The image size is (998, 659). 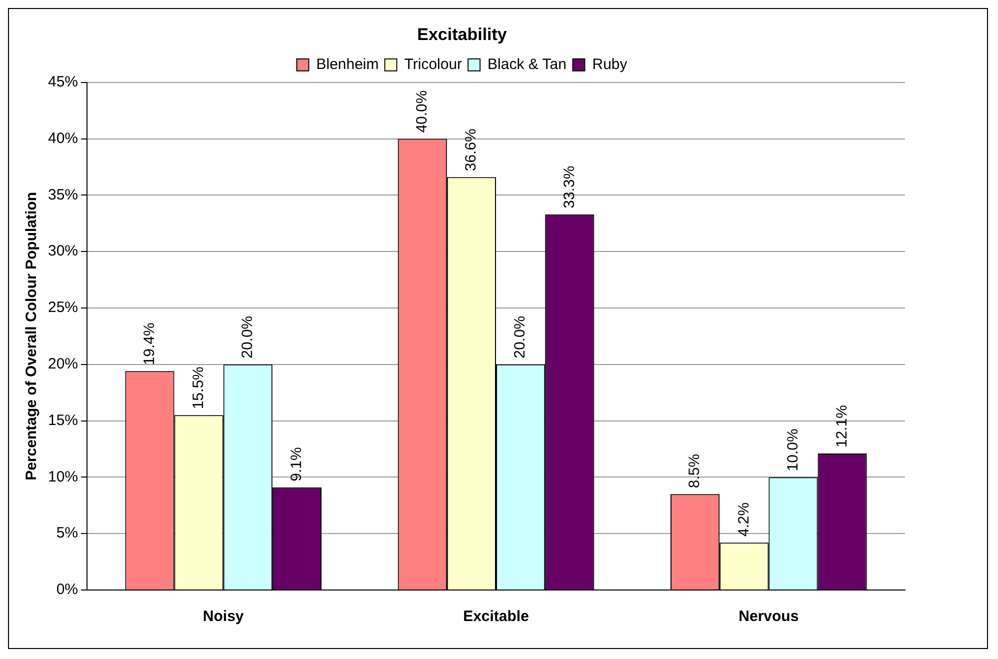 What do you see at coordinates (63, 307) in the screenshot?
I see `y-tick-label: 25%` at bounding box center [63, 307].